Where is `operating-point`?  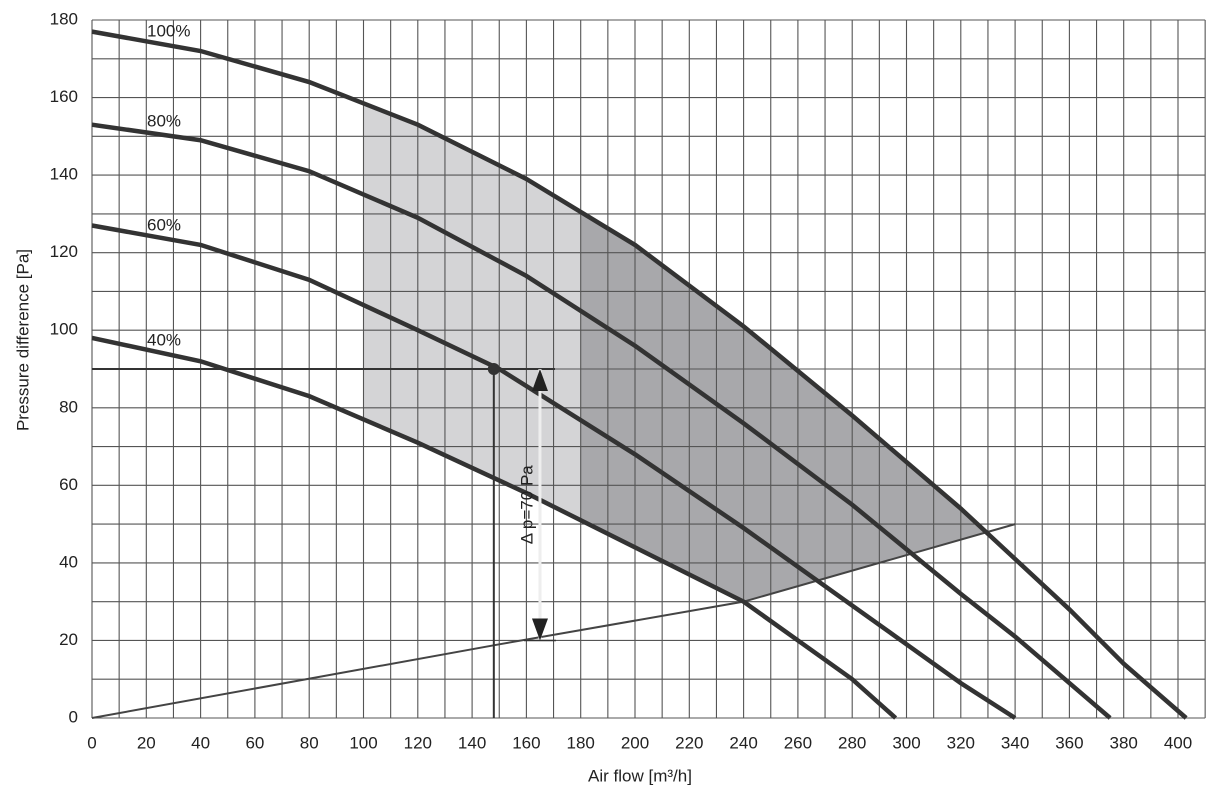
operating-point is located at coordinates (493, 369).